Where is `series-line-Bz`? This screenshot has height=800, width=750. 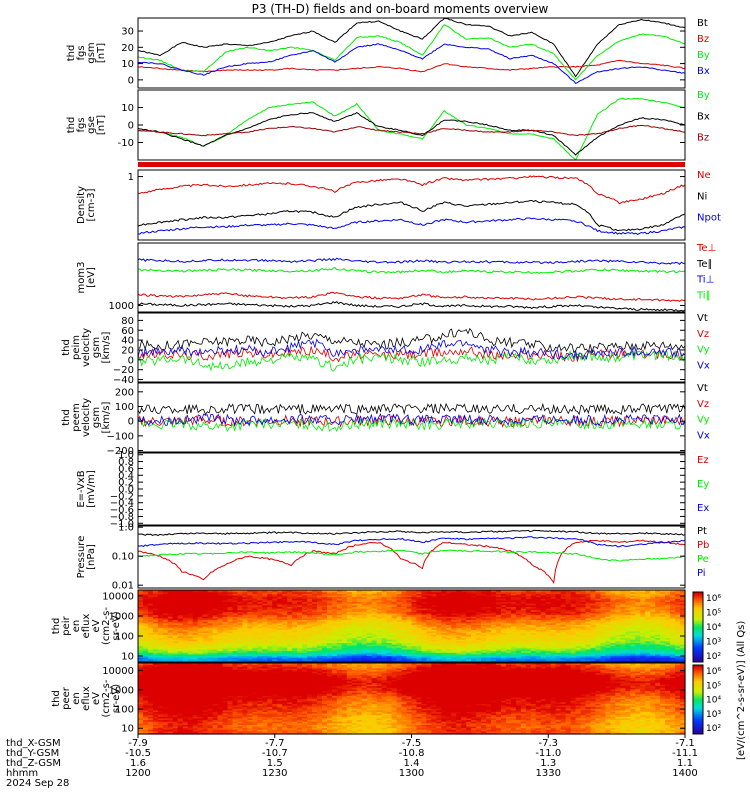
series-line-Bz is located at coordinates (411, 66).